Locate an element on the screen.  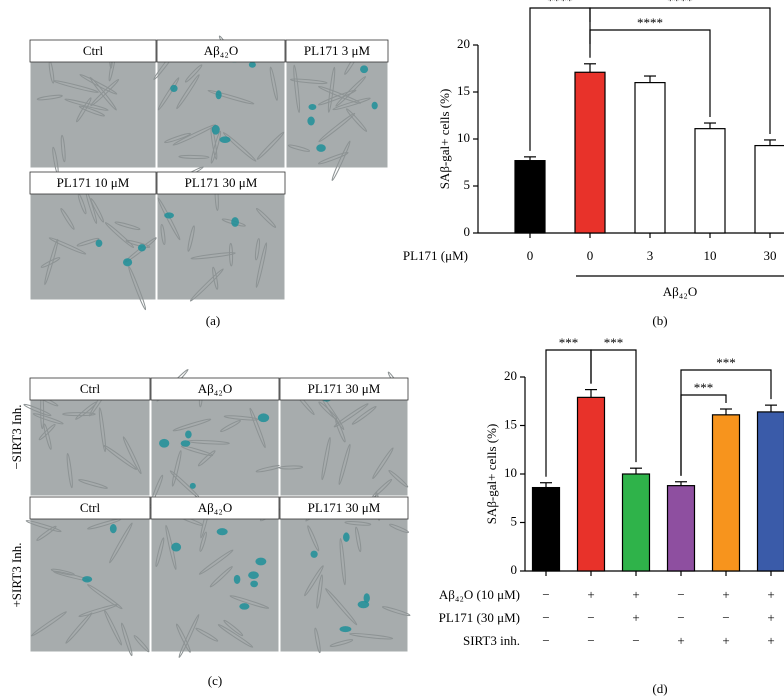
panel-label: PL171 3 μM is located at coordinates (337, 50).